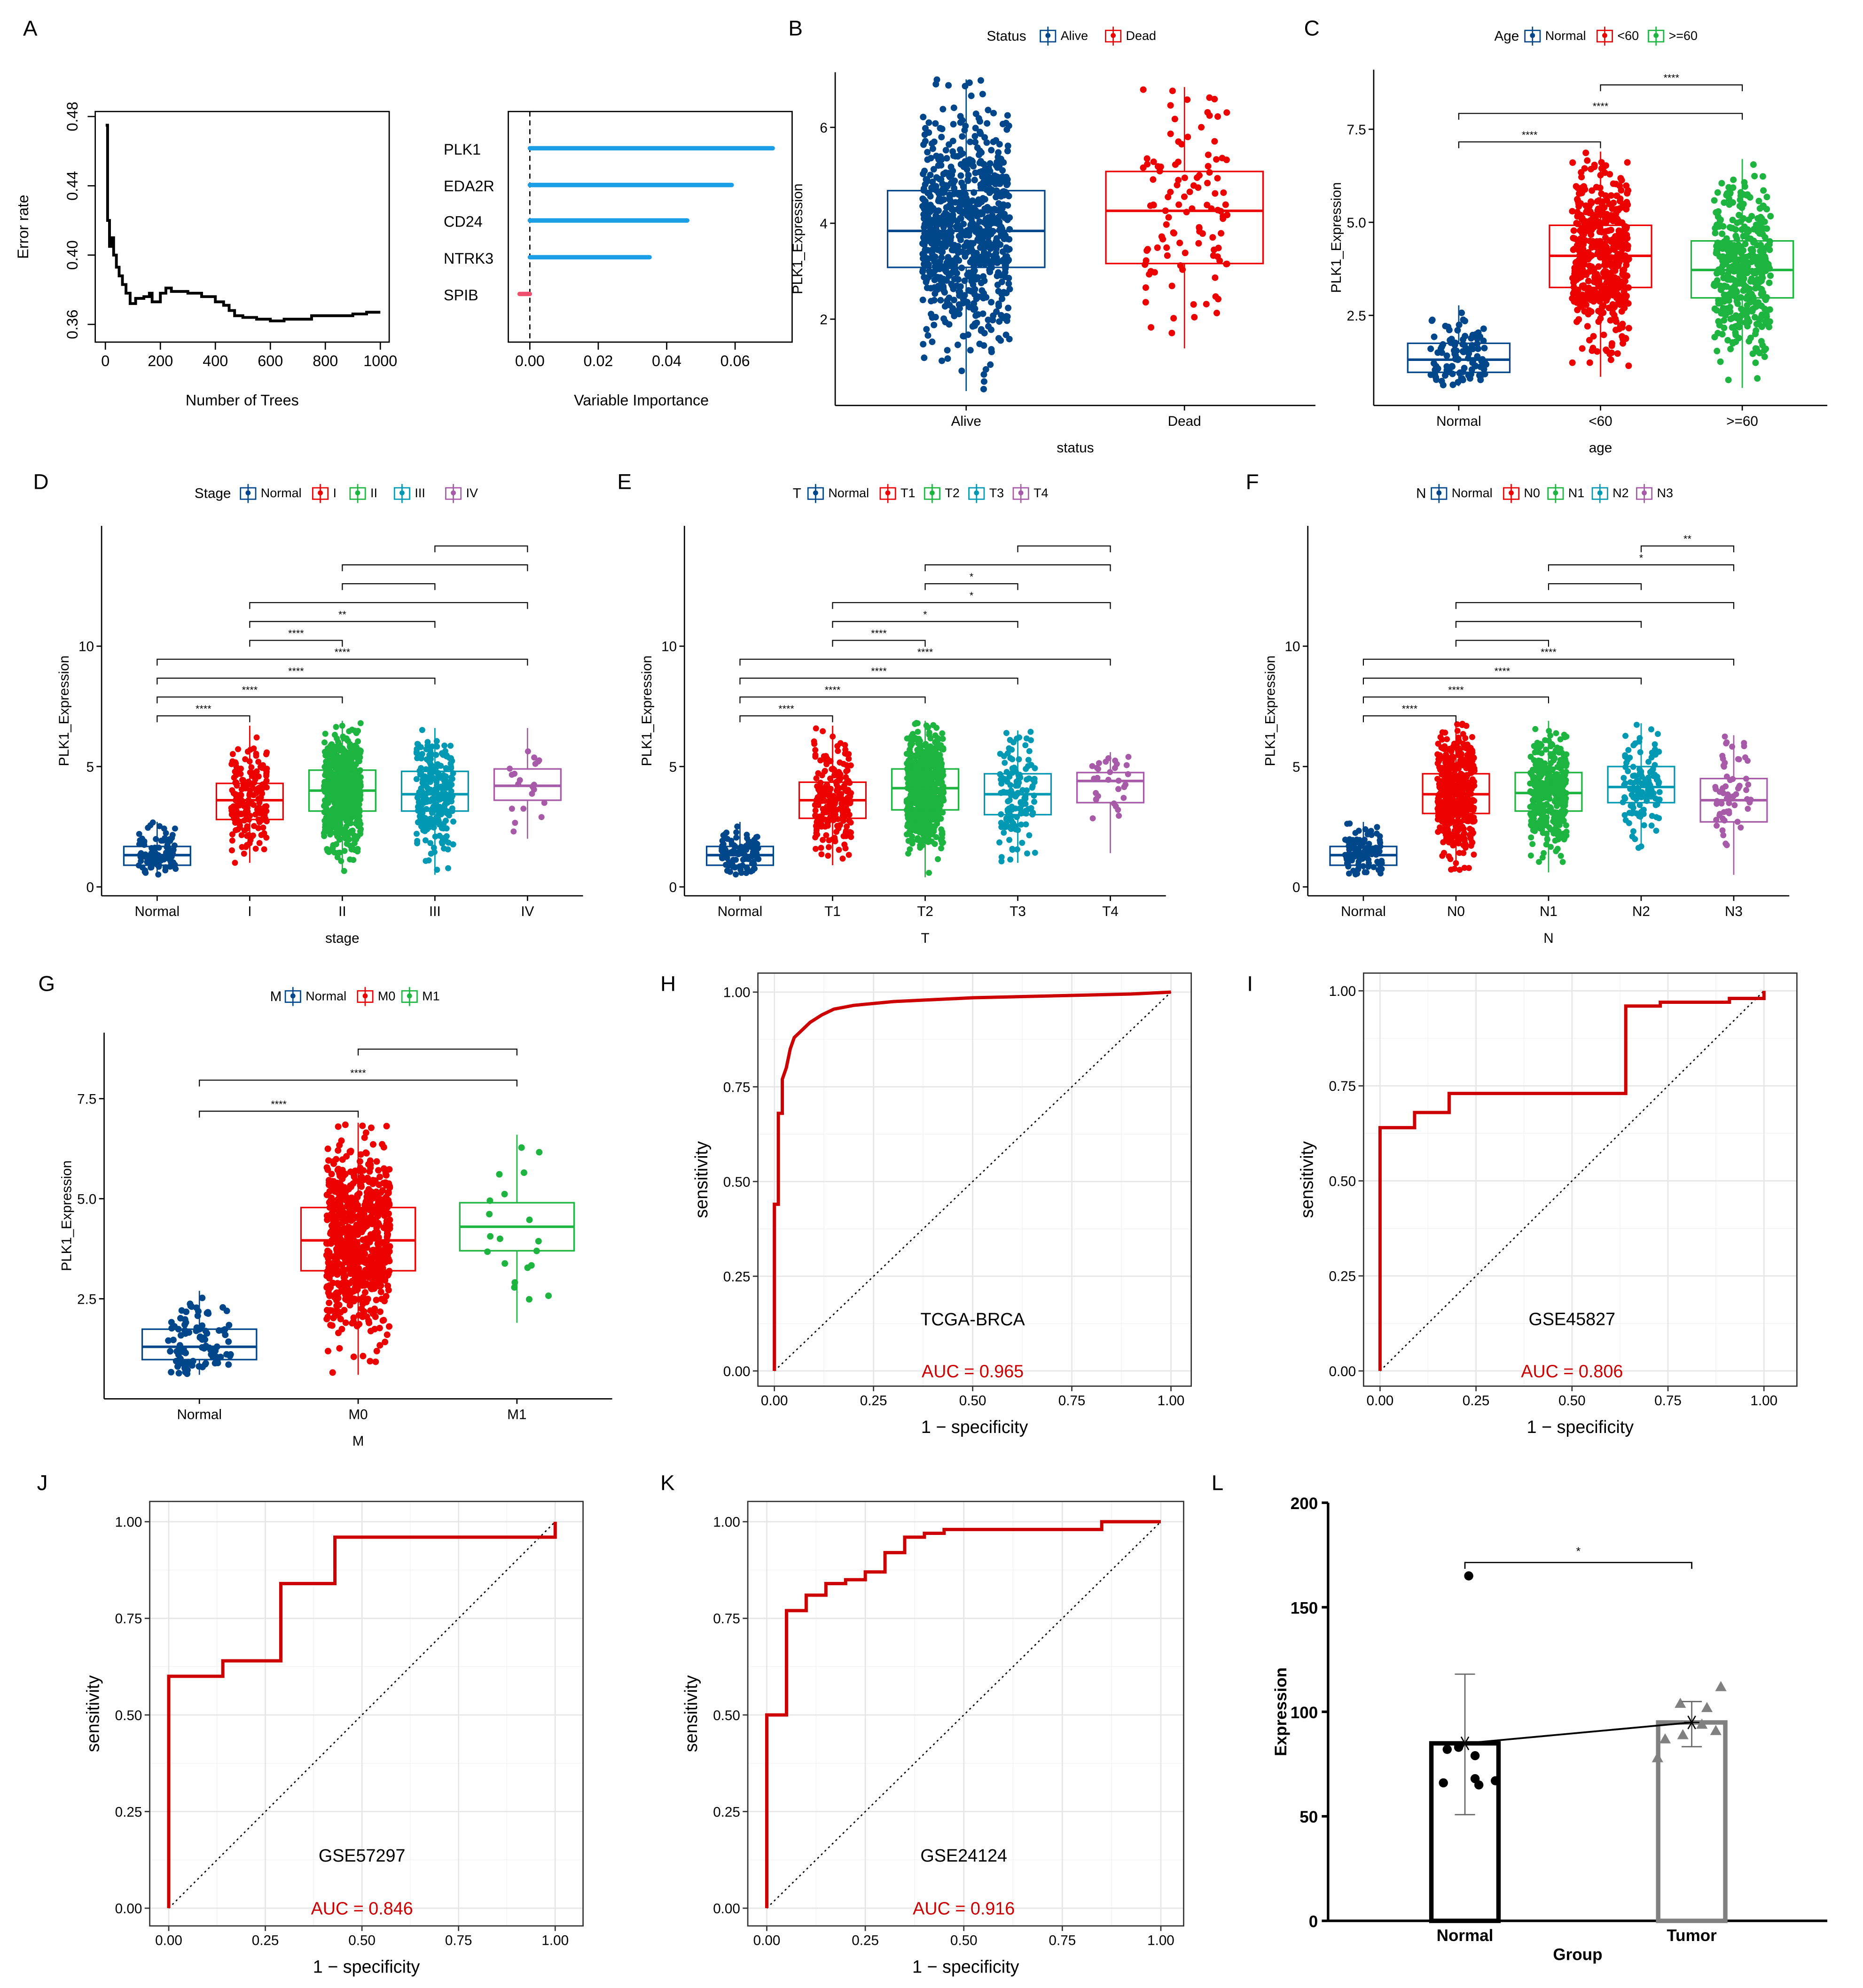 Image resolution: width=1863 pixels, height=1988 pixels. I want to click on y-tick-label: 2.5, so click(1356, 316).